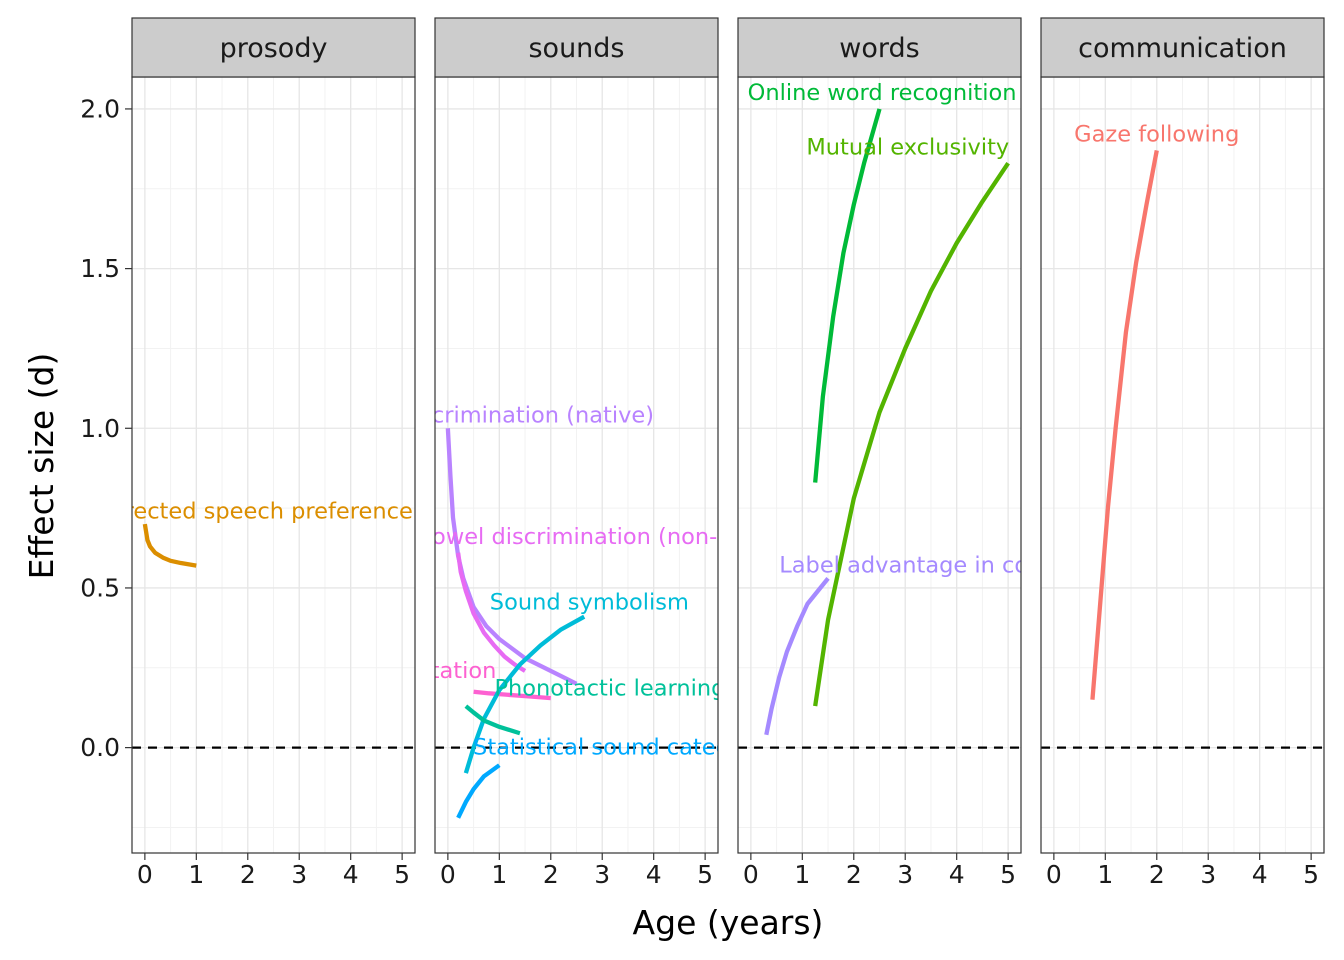  I want to click on y-tick-label: 0.0, so click(100, 747).